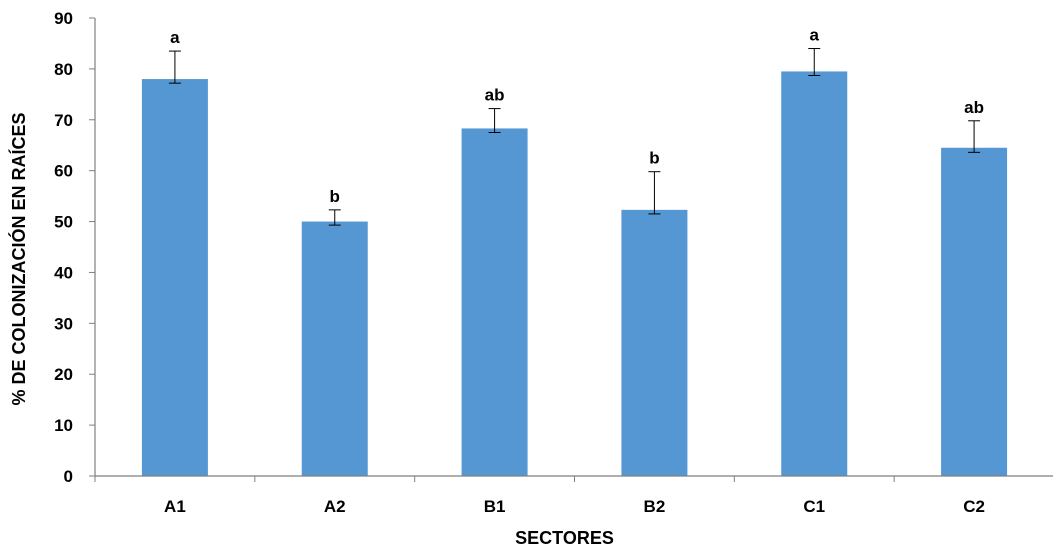  What do you see at coordinates (335, 196) in the screenshot?
I see `significance-label-a2: b` at bounding box center [335, 196].